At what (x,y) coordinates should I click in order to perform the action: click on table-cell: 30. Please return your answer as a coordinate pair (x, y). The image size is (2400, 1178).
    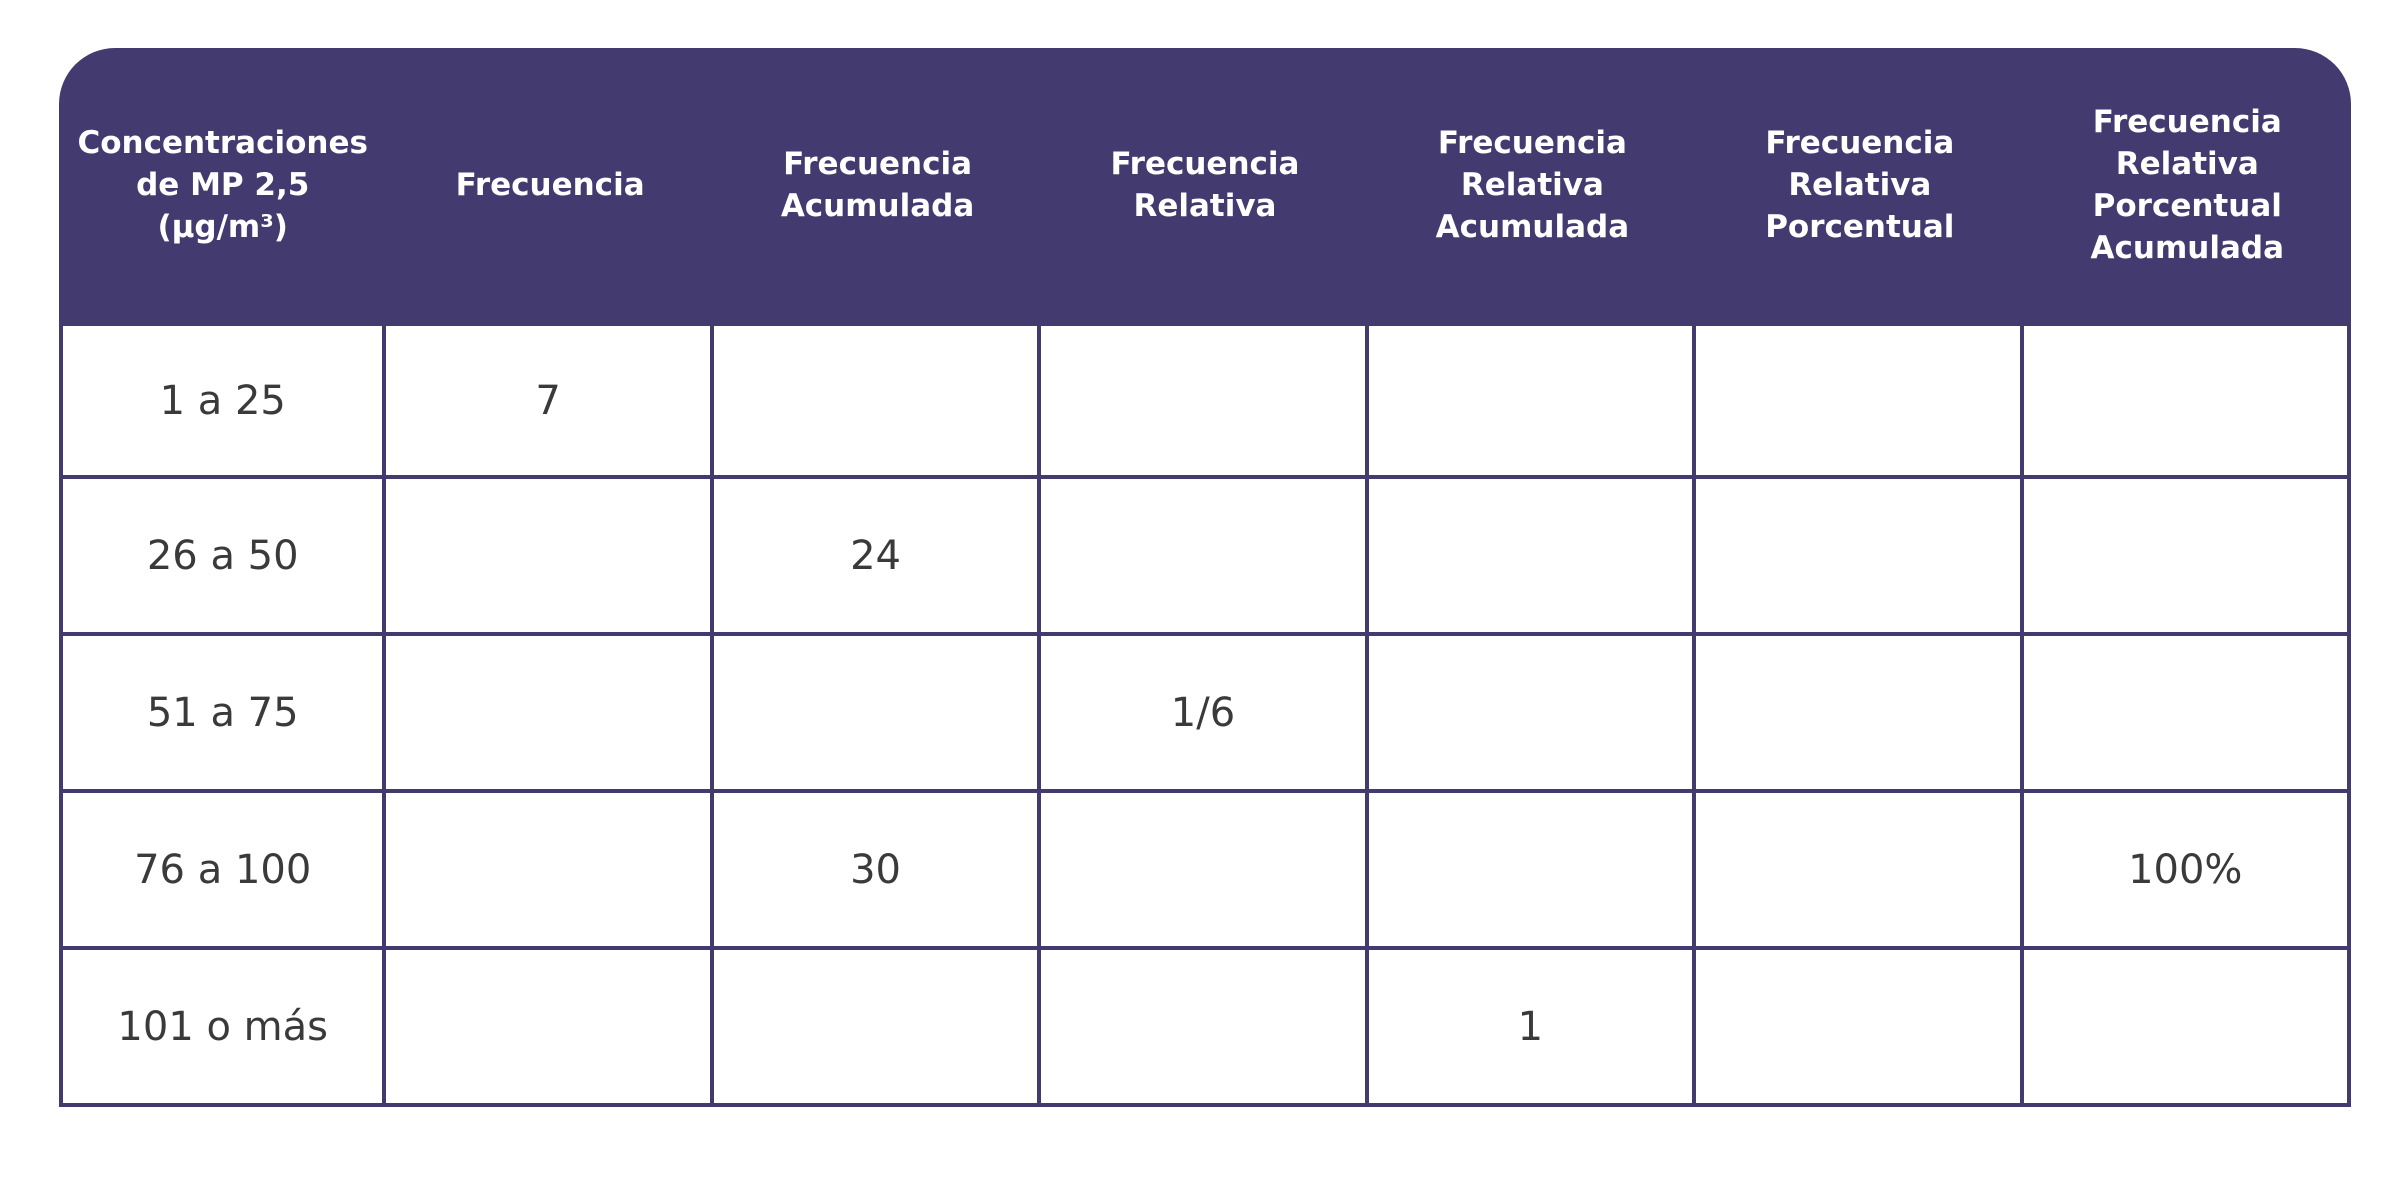
    Looking at the image, I should click on (877, 871).